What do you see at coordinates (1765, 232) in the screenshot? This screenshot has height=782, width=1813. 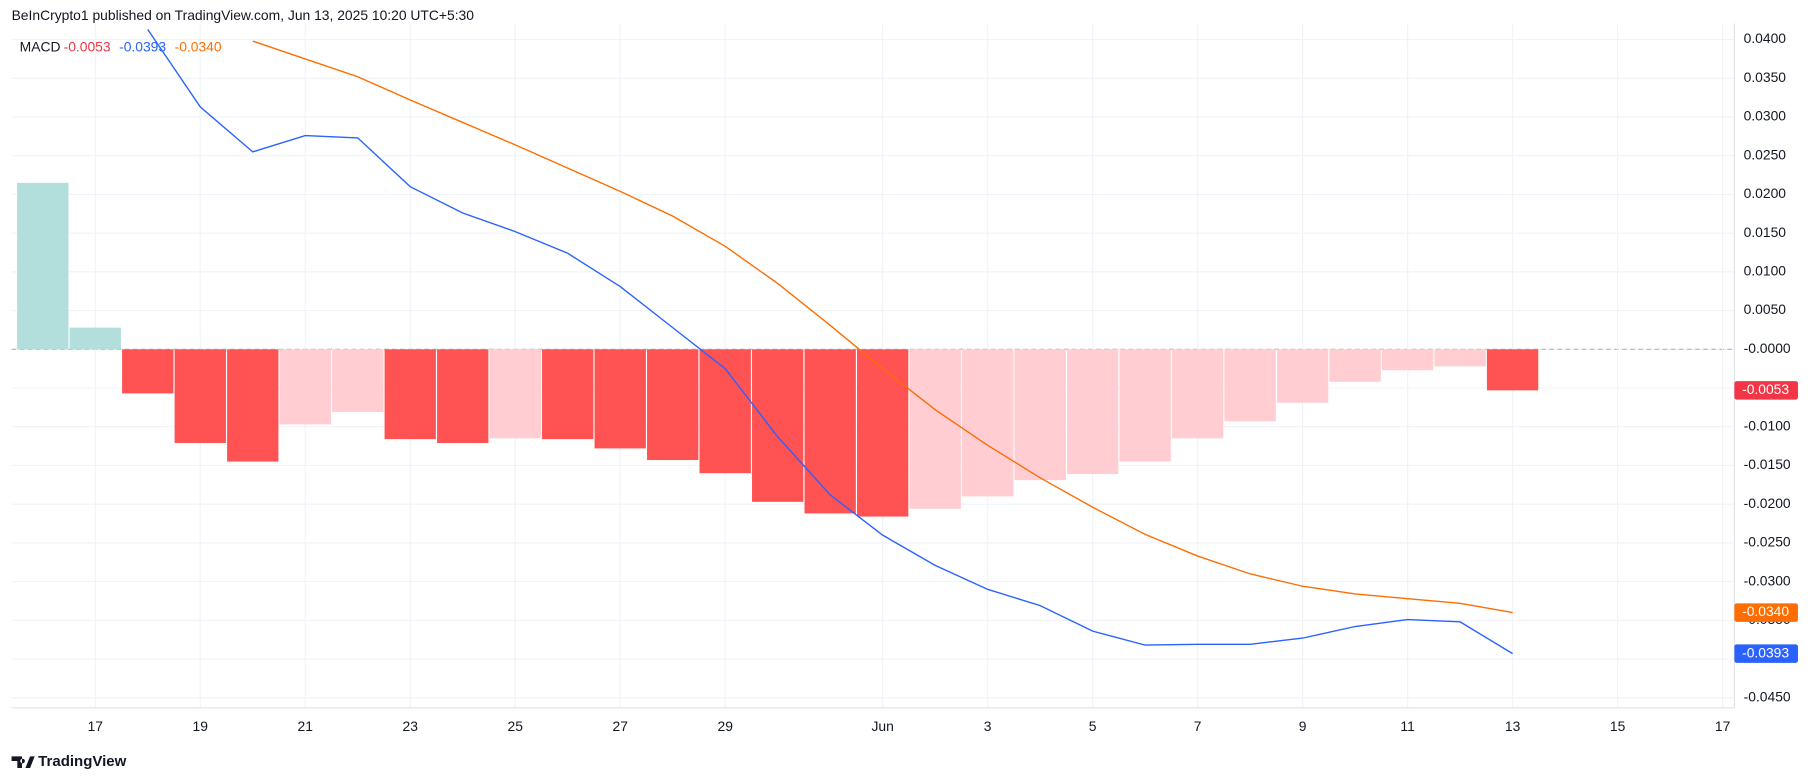 I see `y-tick-label: 0.0150` at bounding box center [1765, 232].